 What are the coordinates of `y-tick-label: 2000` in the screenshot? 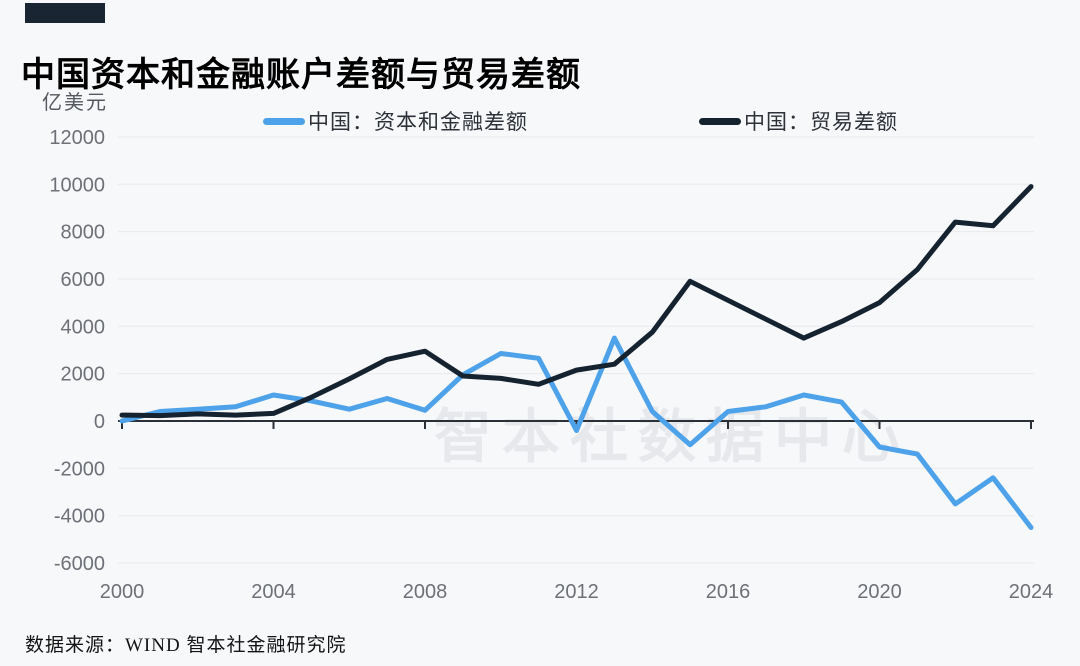 It's located at (83, 375).